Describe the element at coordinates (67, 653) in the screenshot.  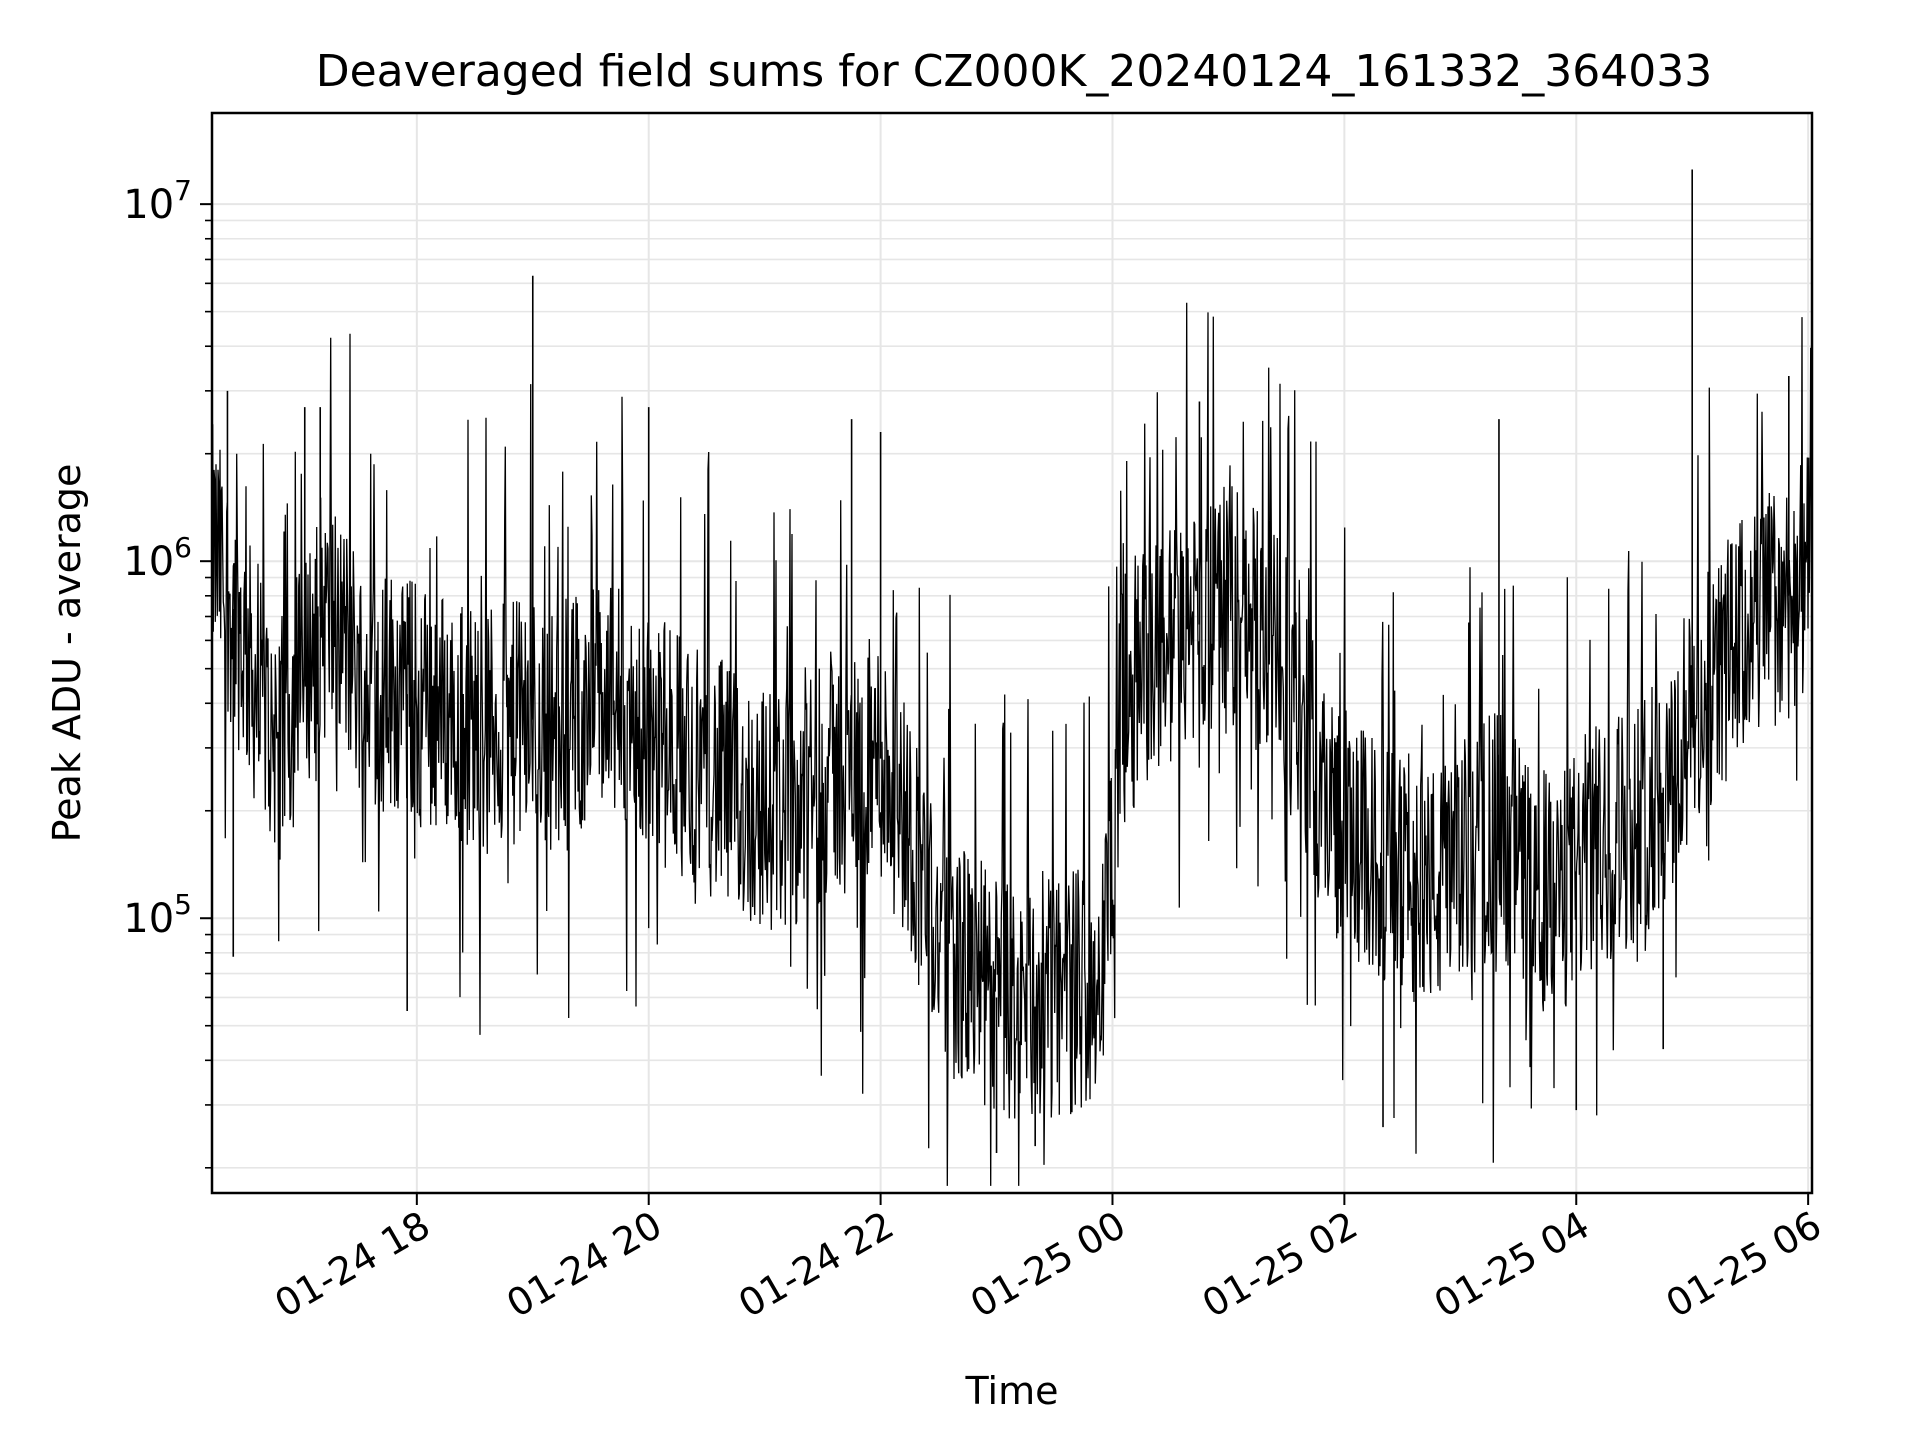
I see `y-axis-label: Peak ADU - average` at that location.